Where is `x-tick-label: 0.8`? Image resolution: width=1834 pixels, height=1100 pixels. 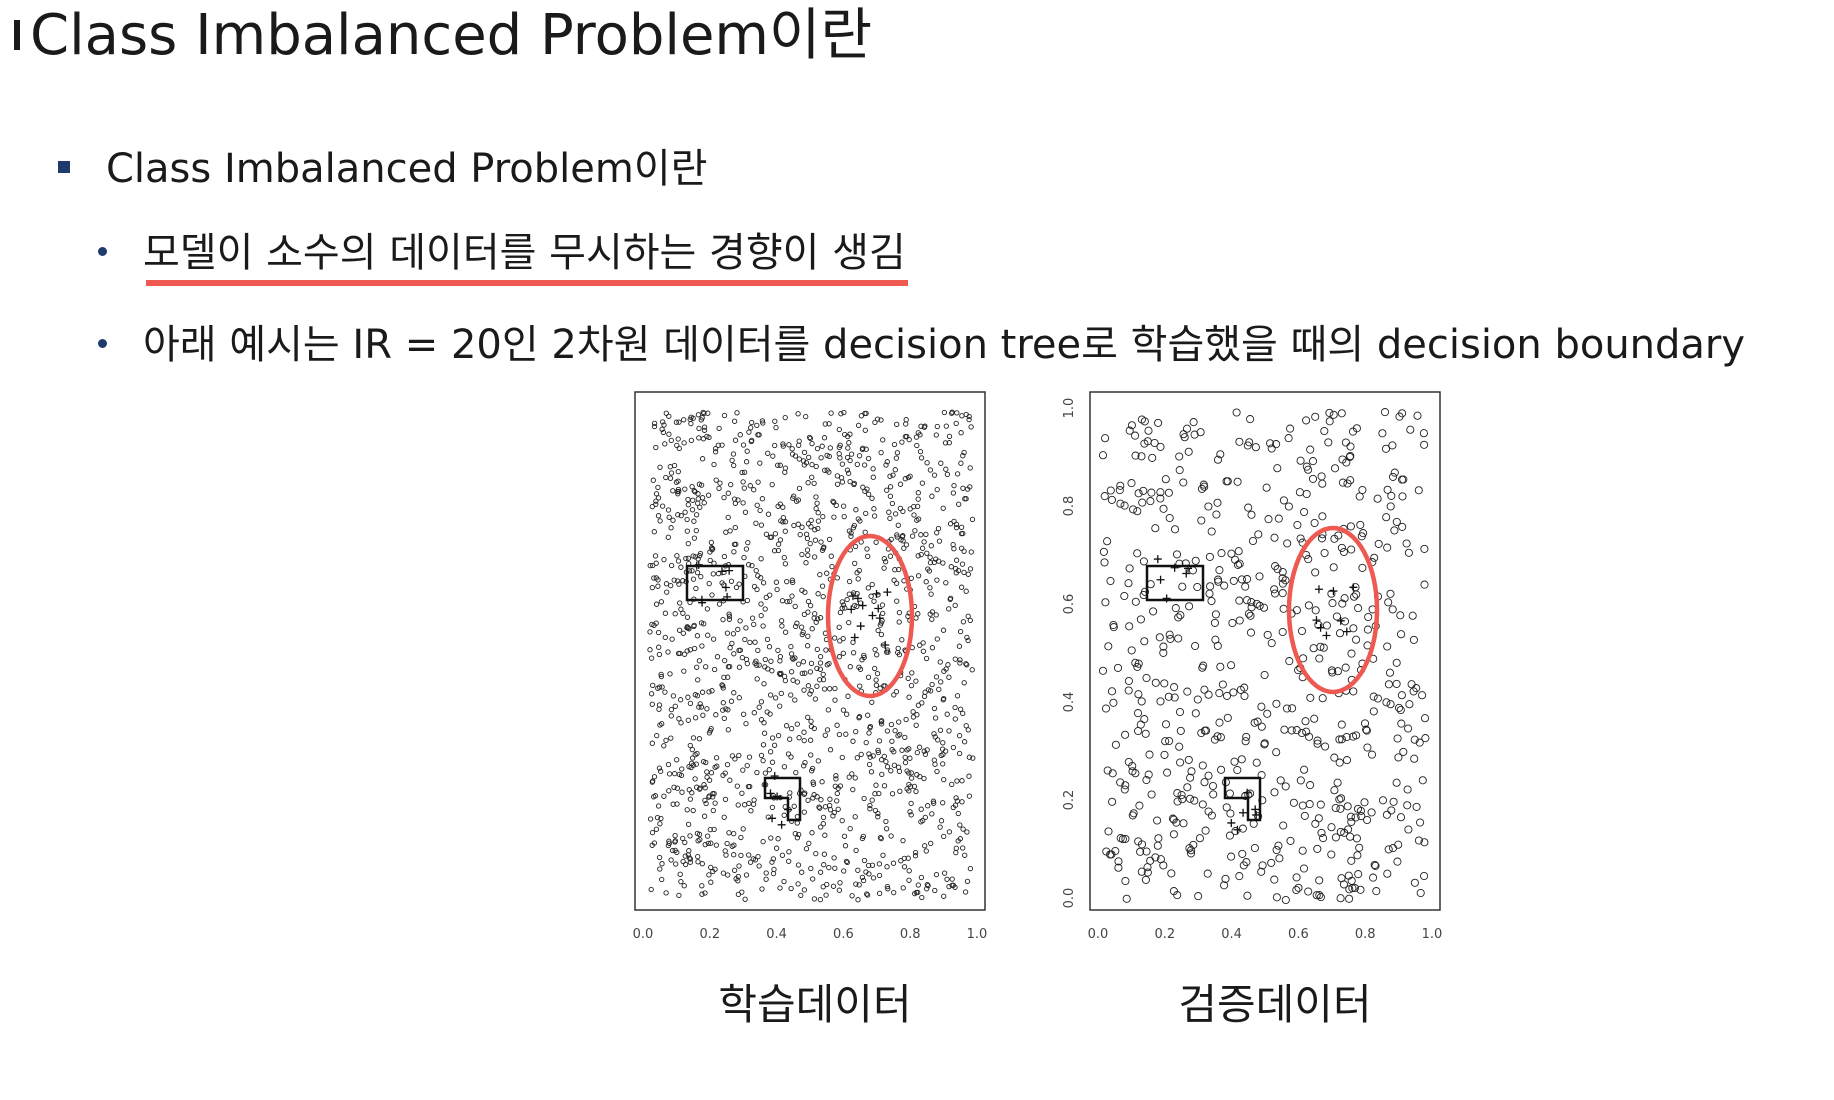 x-tick-label: 0.8 is located at coordinates (910, 934).